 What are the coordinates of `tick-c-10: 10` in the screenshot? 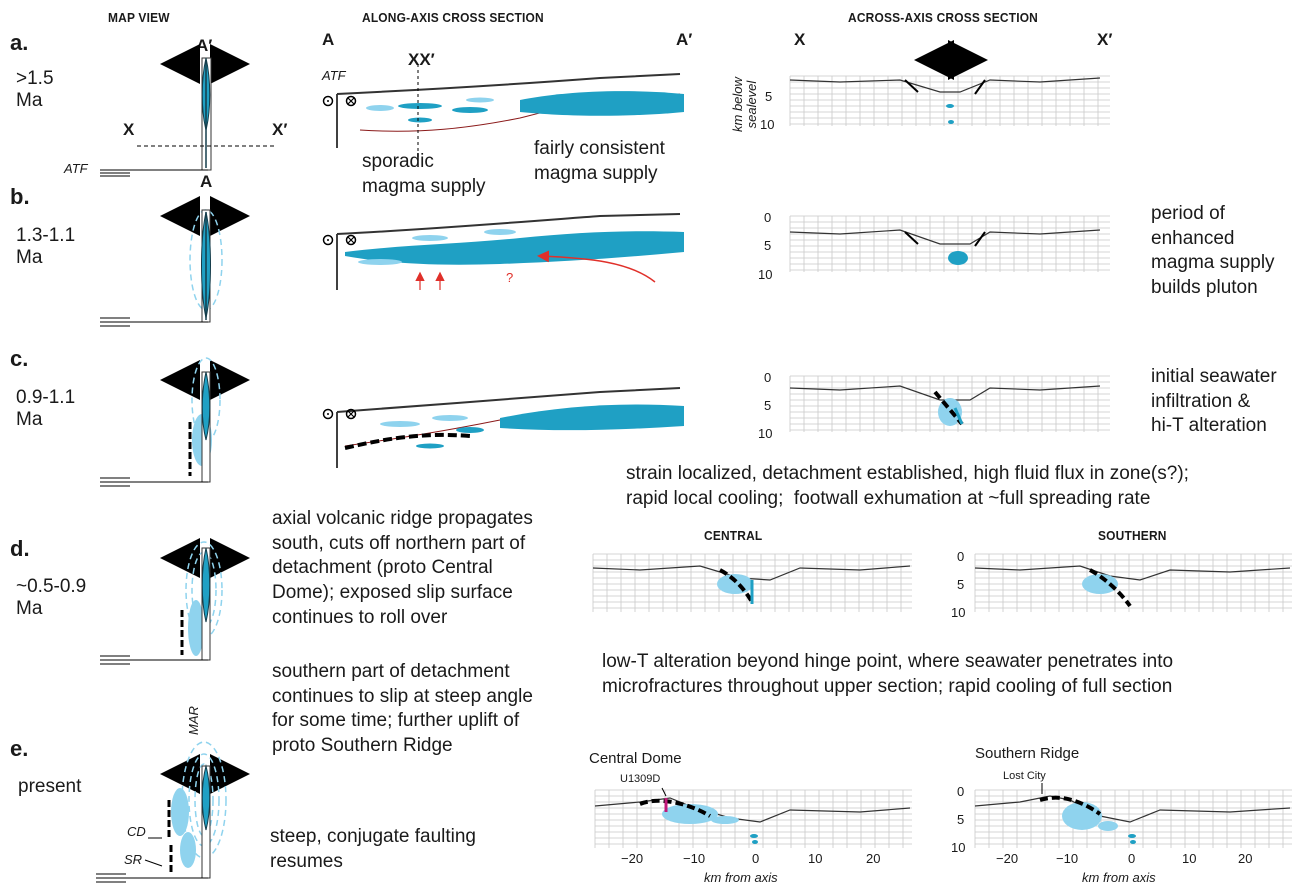 It's located at (765, 433).